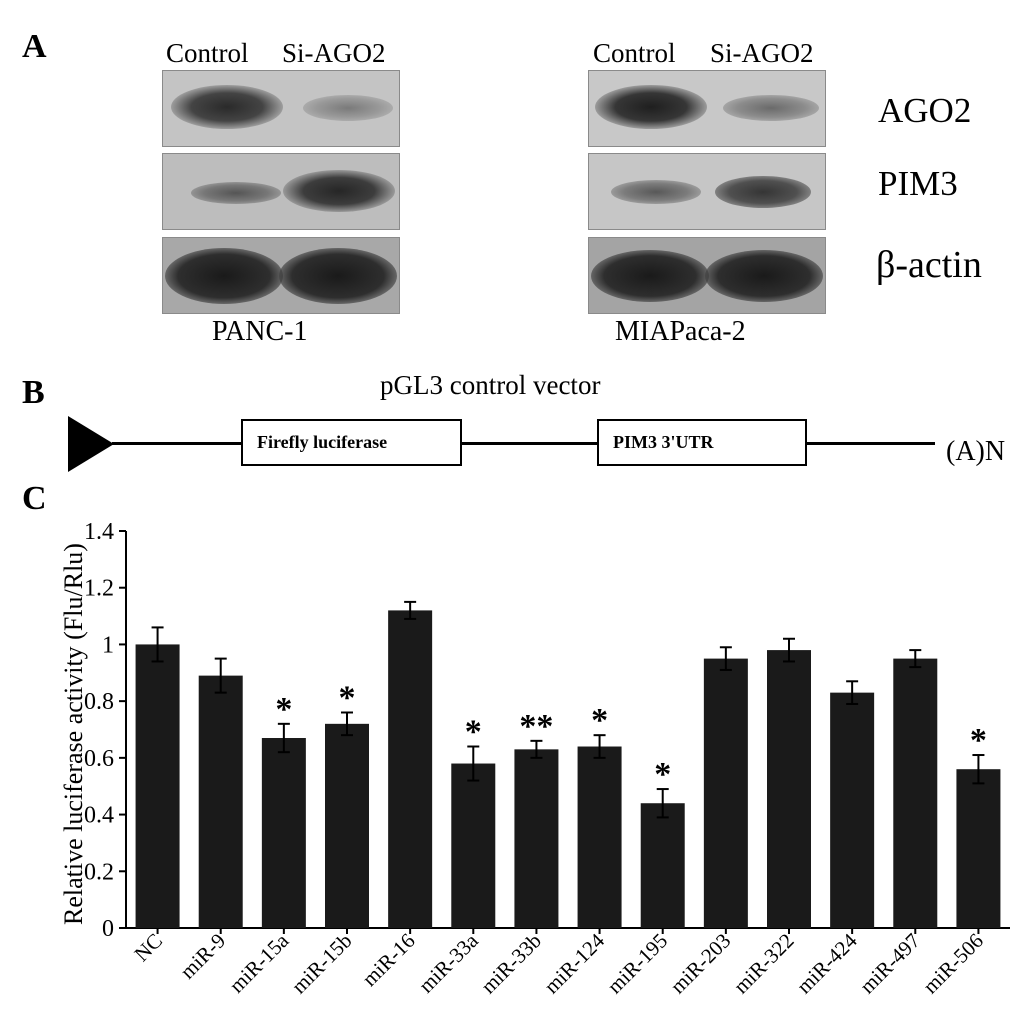 The height and width of the screenshot is (1014, 1033). I want to click on category-label: miR-424, so click(827, 963).